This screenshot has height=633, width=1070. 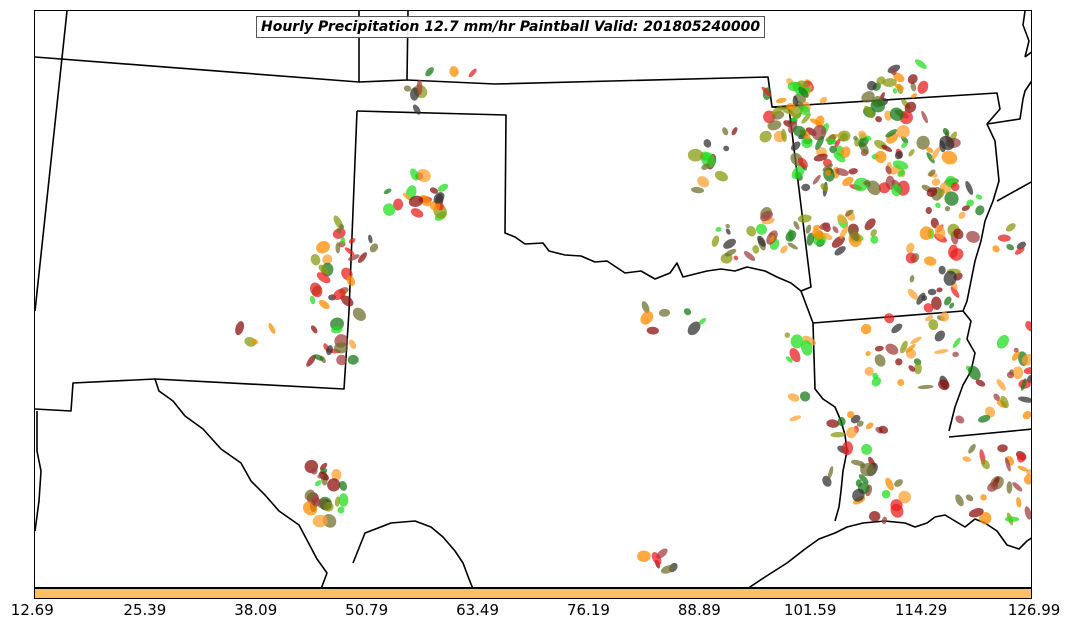 What do you see at coordinates (921, 610) in the screenshot?
I see `colorbar-tick-label: 114.29` at bounding box center [921, 610].